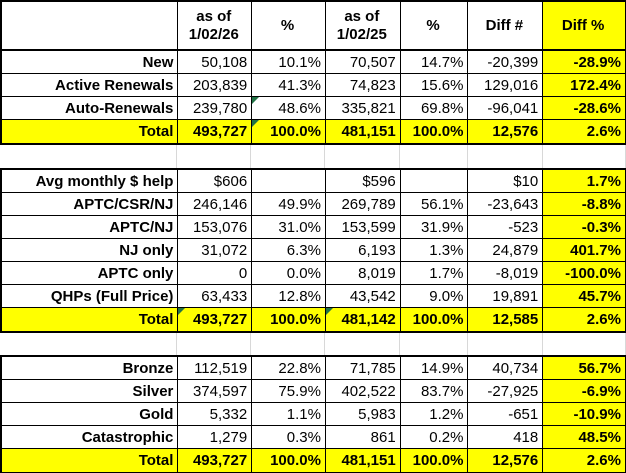  What do you see at coordinates (289, 250) in the screenshot?
I see `value-cell: 6.3%` at bounding box center [289, 250].